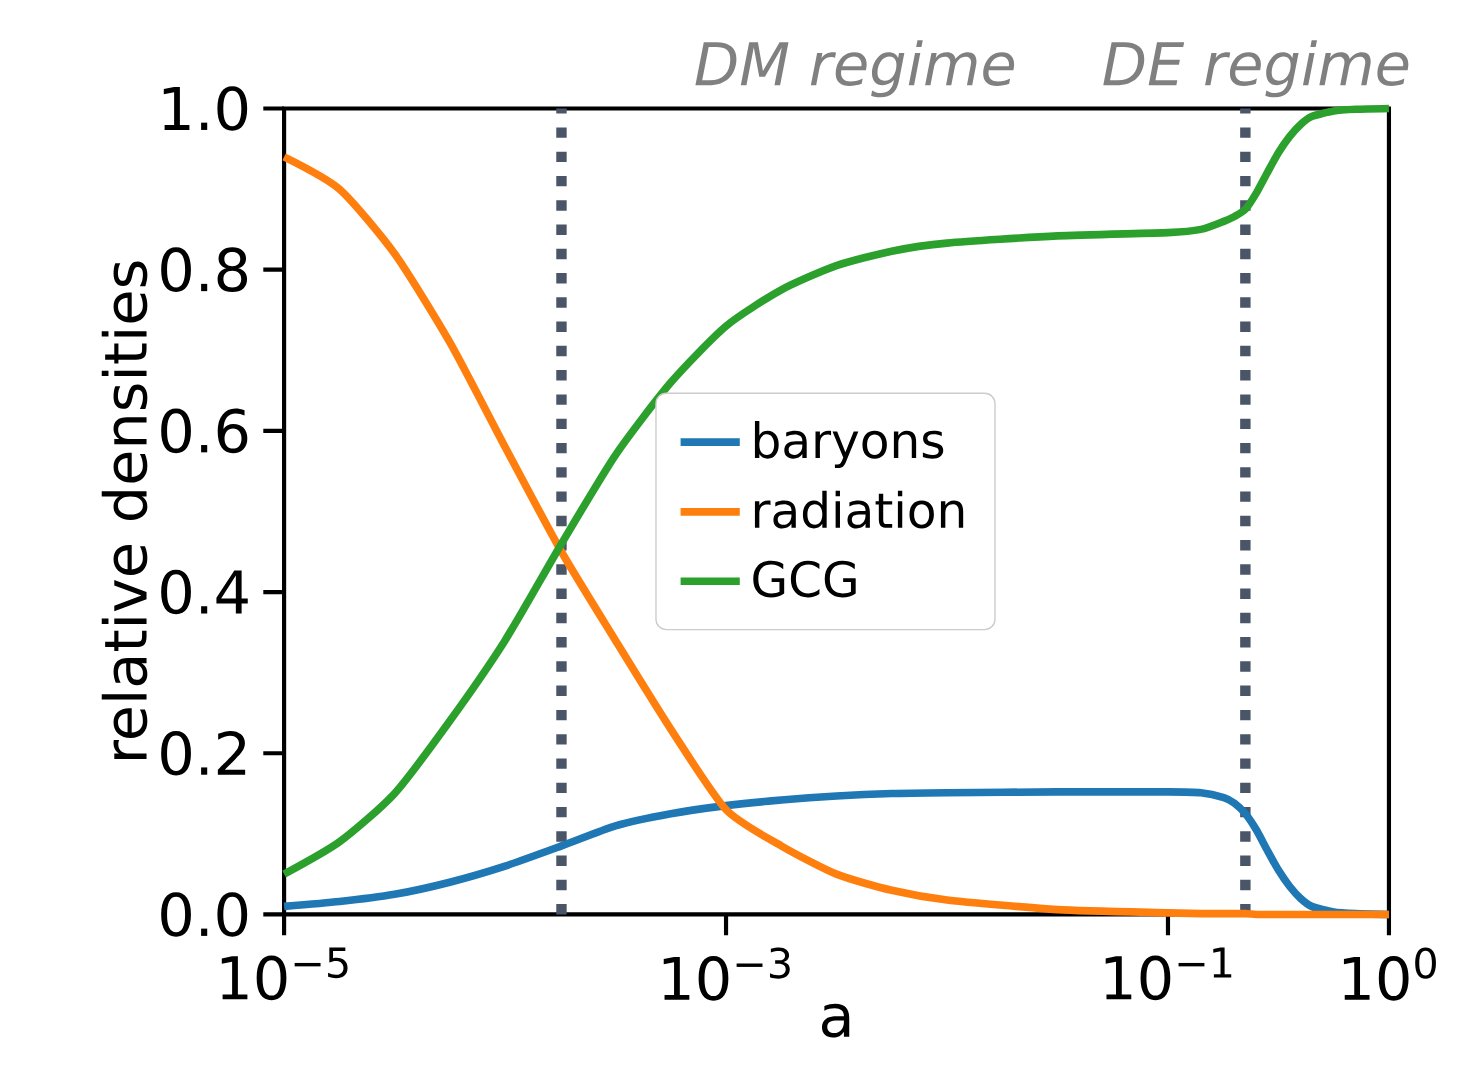  Describe the element at coordinates (124, 510) in the screenshot. I see `y-axis-title: relative densities` at that location.